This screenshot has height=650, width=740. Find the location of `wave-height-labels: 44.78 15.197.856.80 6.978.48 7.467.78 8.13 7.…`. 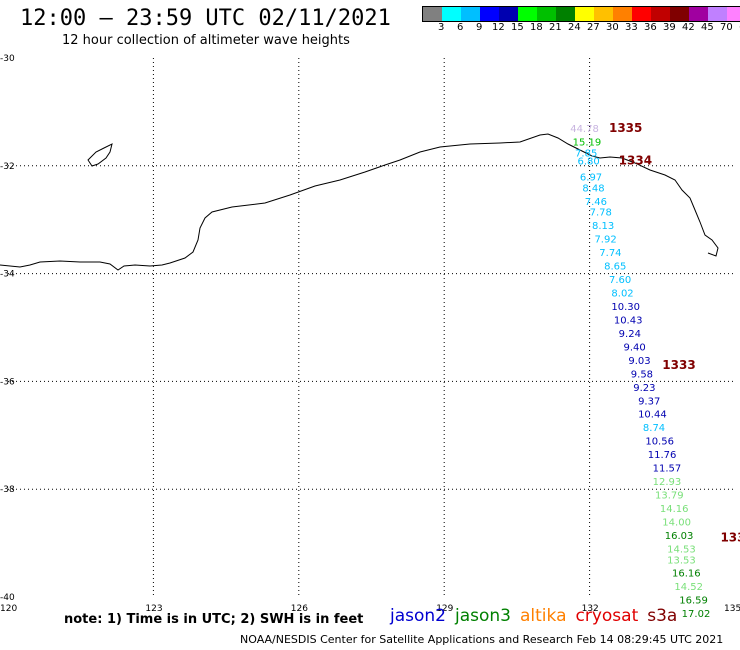

wave-height-labels: 44.78 15.197.856.80 6.978.48 7.467.78 8.13 7.… is located at coordinates (640, 372).